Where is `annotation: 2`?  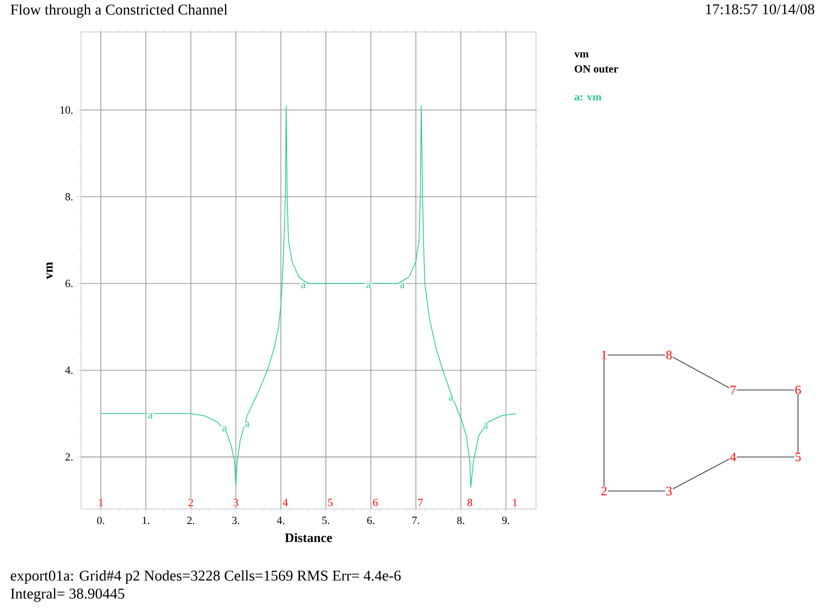
annotation: 2 is located at coordinates (190, 502).